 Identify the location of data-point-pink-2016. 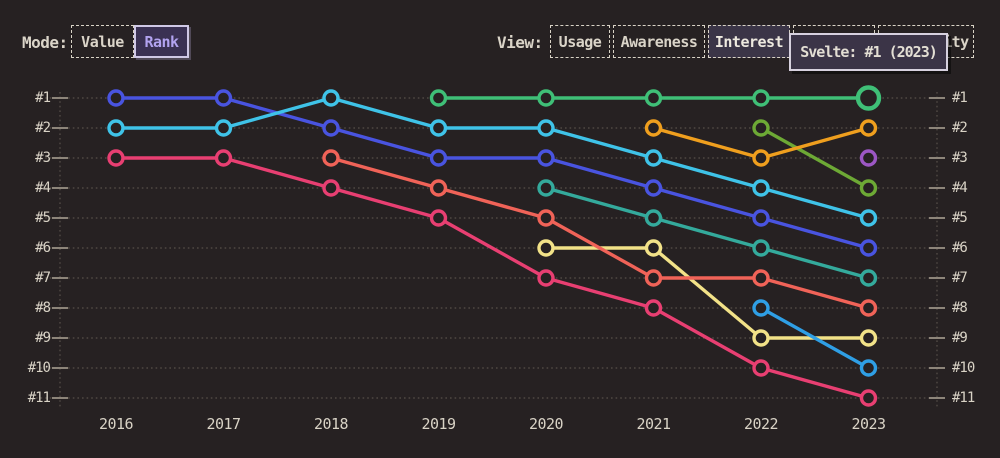
(116, 158).